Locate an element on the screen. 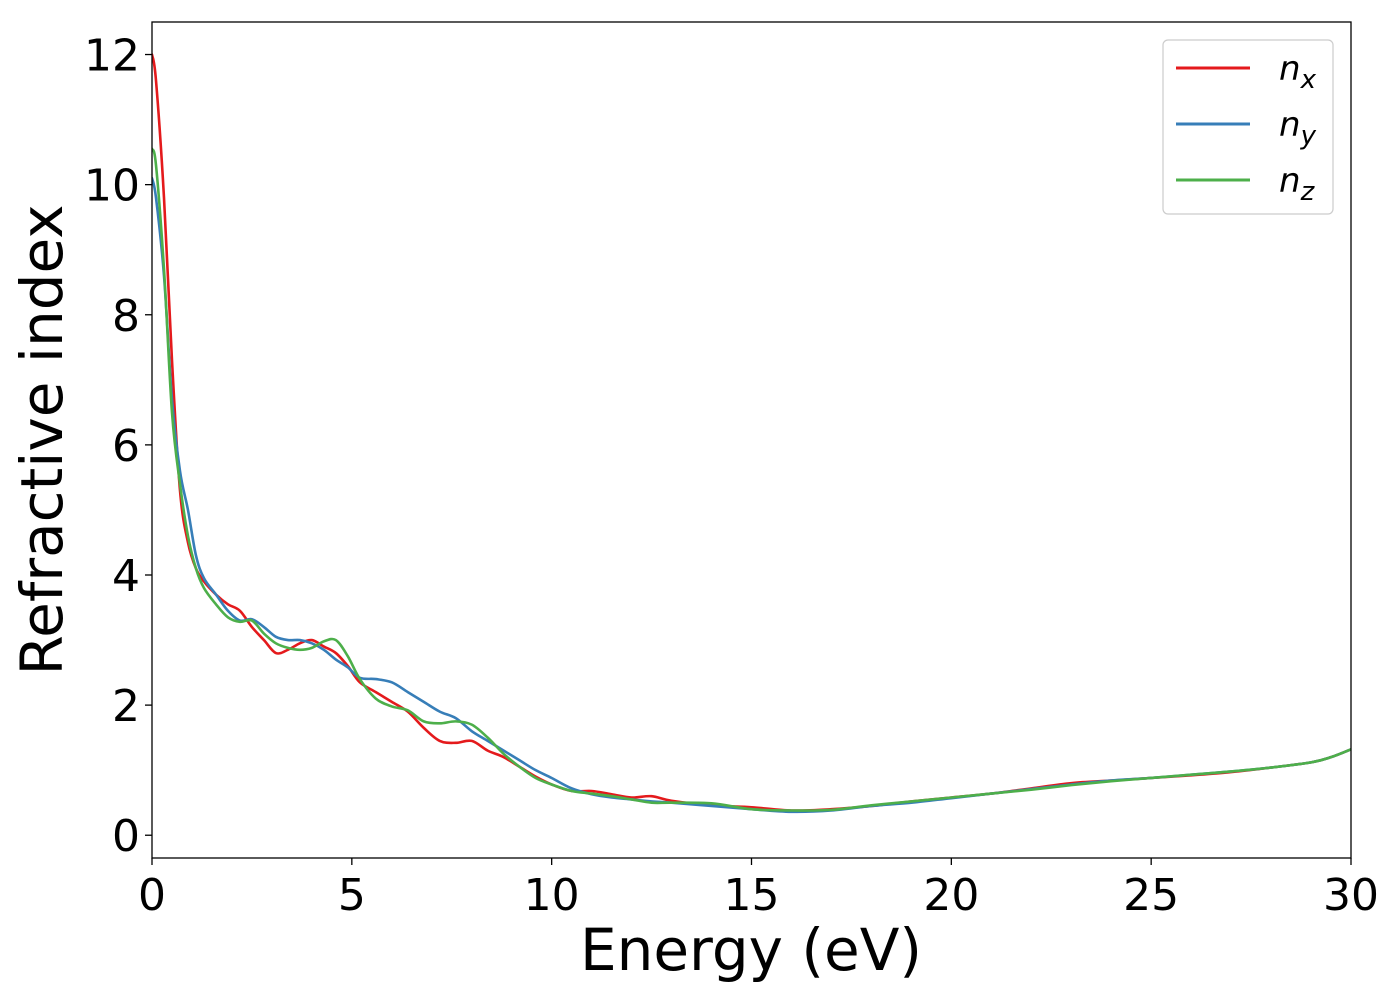 Image resolution: width=1400 pixels, height=1000 pixels. y-tick-label: 12 is located at coordinates (112, 56).